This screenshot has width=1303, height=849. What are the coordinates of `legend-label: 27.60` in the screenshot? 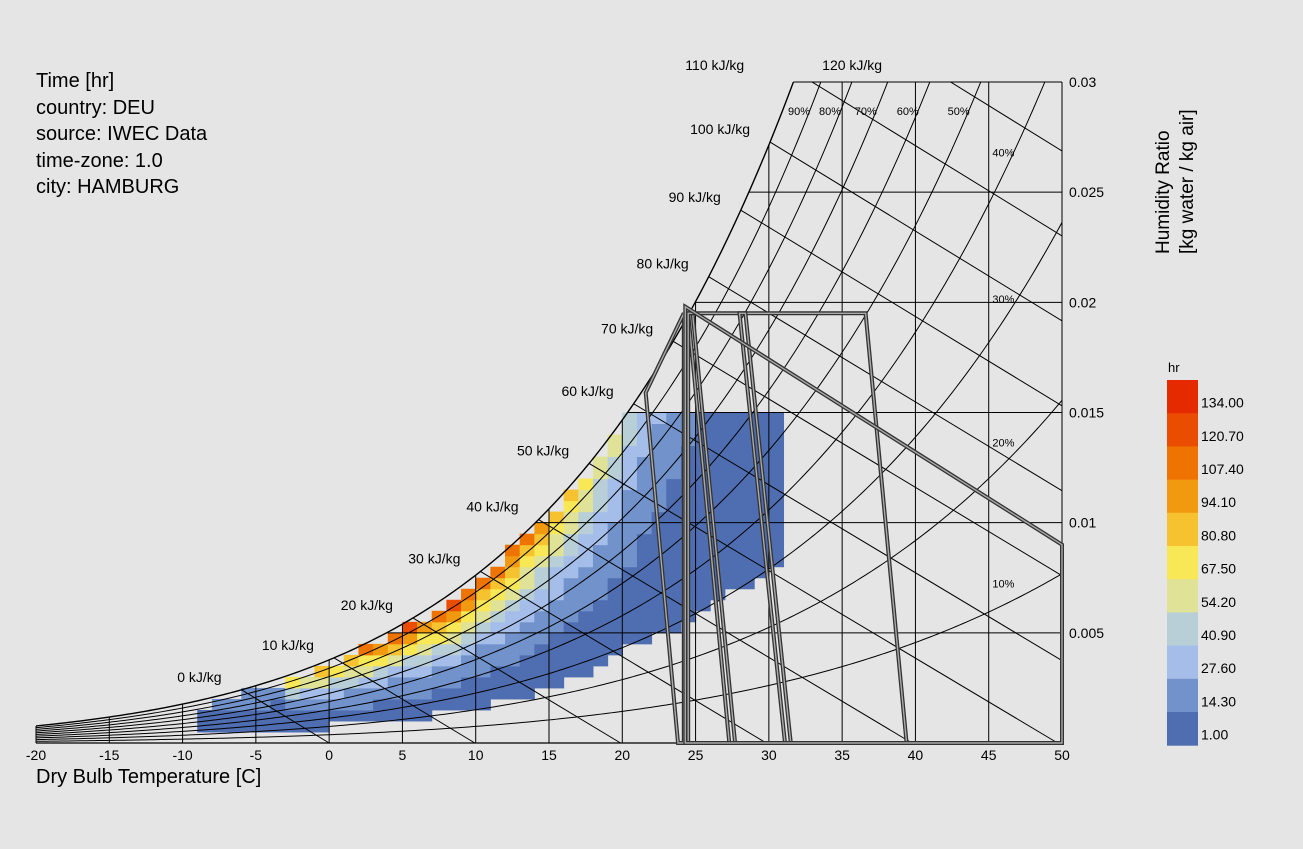 It's located at (1218, 668).